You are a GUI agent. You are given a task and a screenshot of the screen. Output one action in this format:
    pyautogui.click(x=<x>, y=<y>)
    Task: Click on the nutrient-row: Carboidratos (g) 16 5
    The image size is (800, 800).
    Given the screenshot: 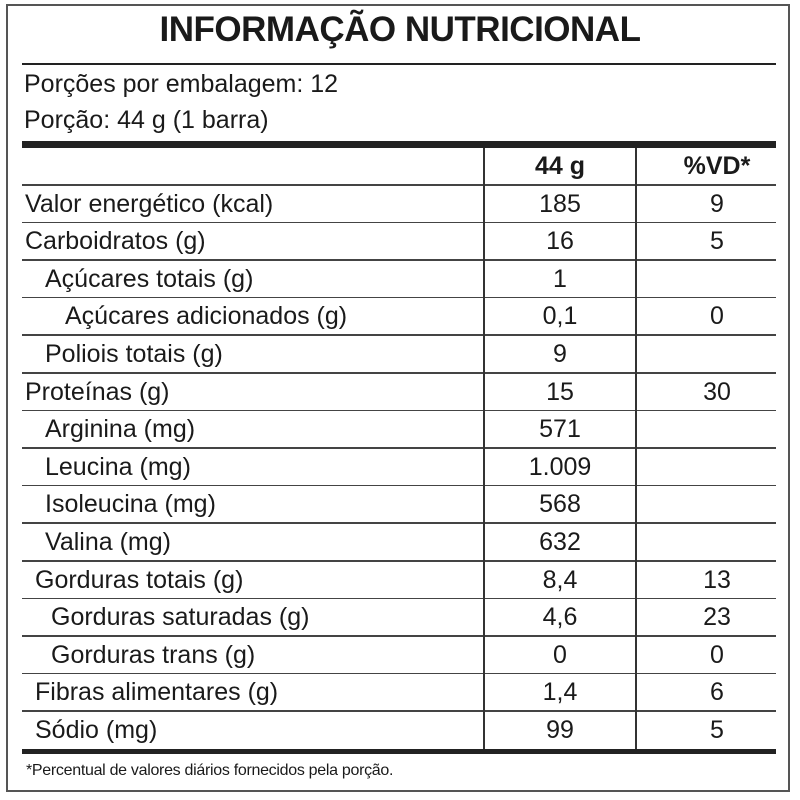 What is the action you would take?
    pyautogui.click(x=399, y=242)
    